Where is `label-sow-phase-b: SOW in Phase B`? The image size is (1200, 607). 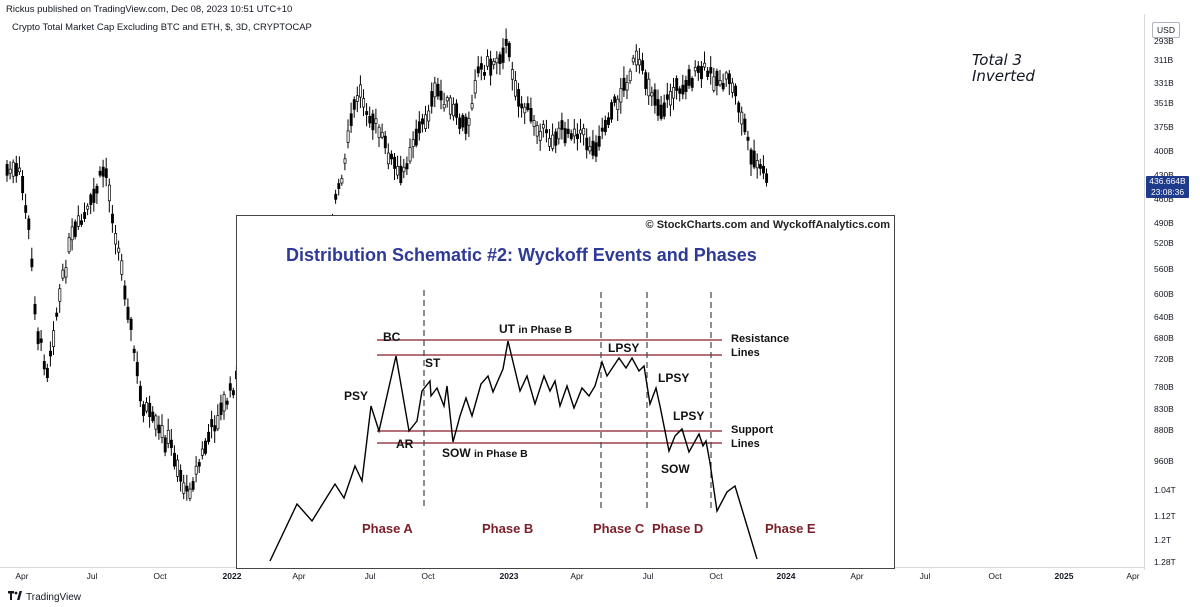 label-sow-phase-b: SOW in Phase B is located at coordinates (485, 453).